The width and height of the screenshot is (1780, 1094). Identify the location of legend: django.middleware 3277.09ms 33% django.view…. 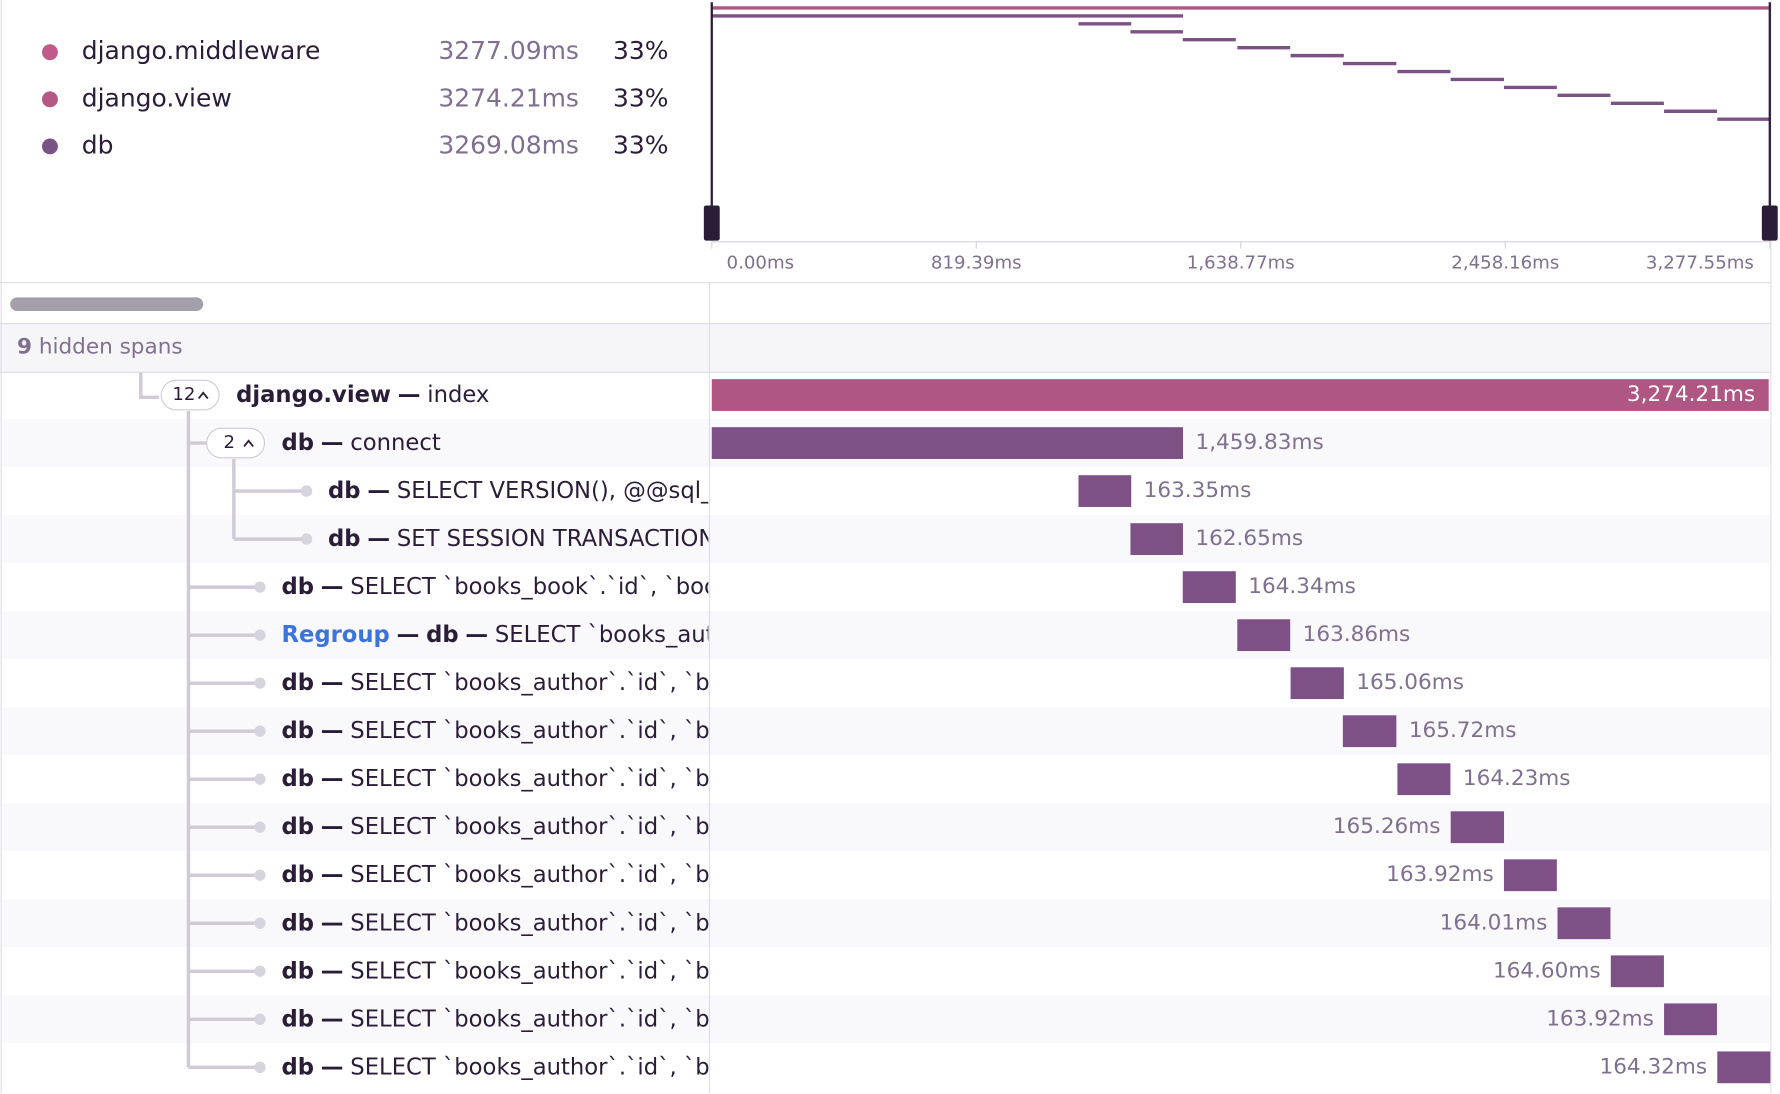
(355, 97).